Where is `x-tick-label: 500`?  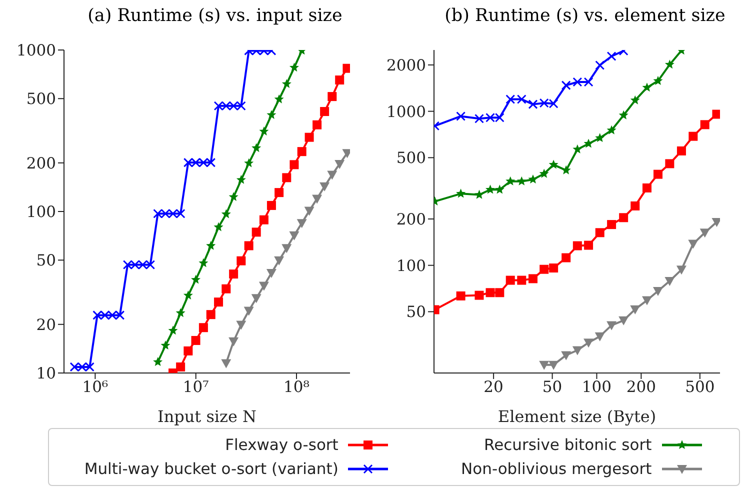
x-tick-label: 500 is located at coordinates (700, 387).